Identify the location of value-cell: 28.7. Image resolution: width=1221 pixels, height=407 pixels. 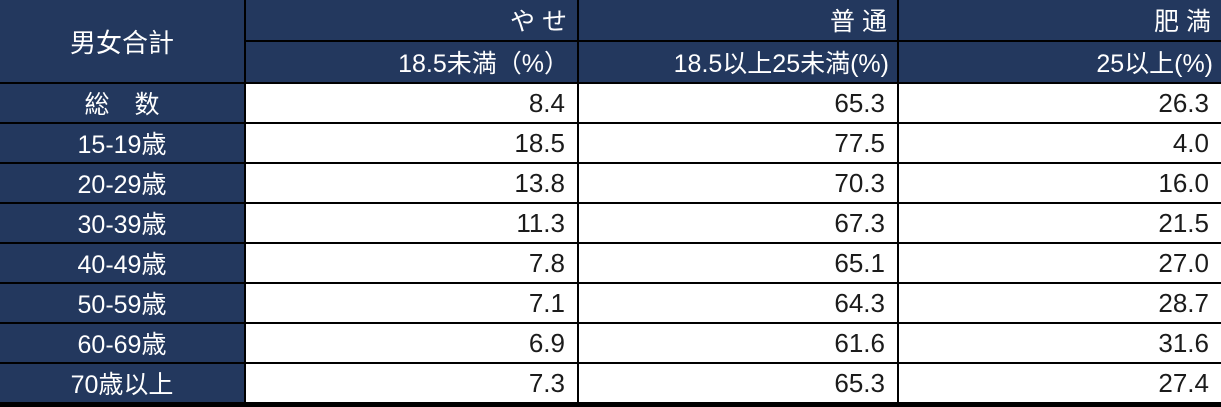
(1059, 303).